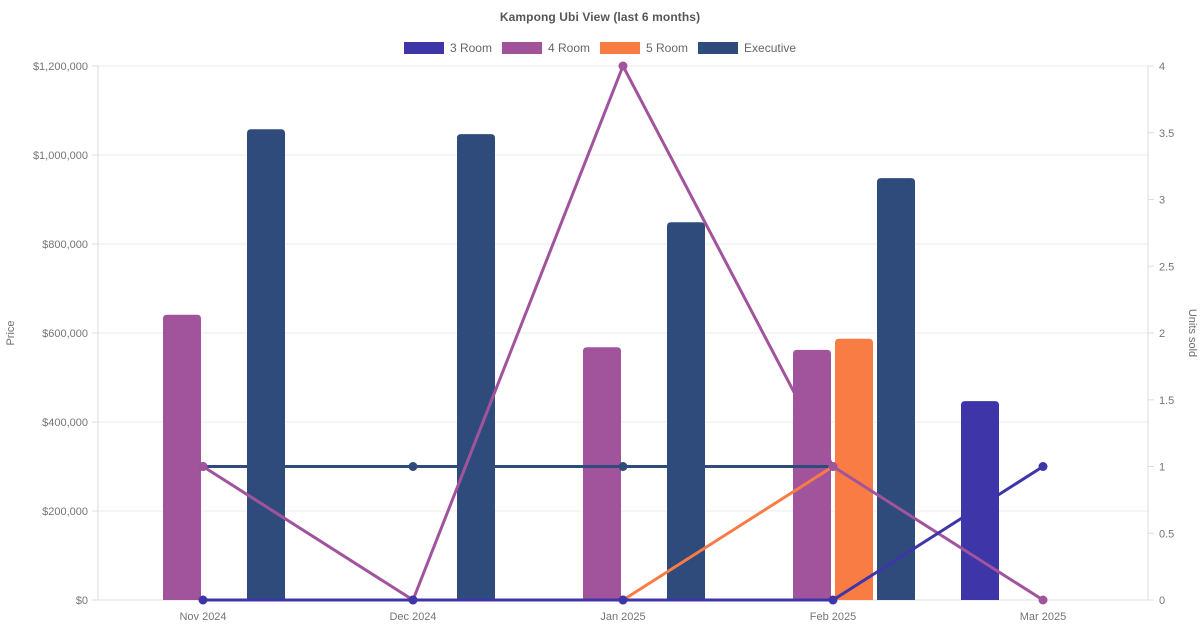 The image size is (1200, 630). I want to click on left-axis-tick-label: $1,000,000, so click(60, 156).